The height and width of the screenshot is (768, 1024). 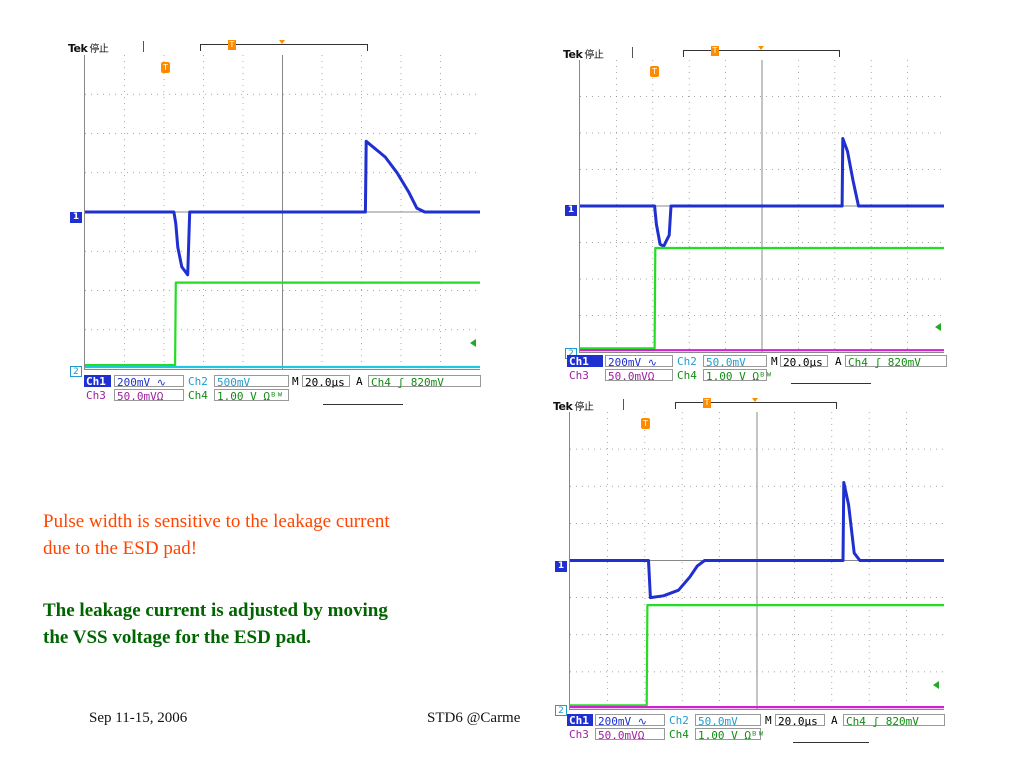 I want to click on scope-2-center-arrow-icon, so click(x=761, y=48).